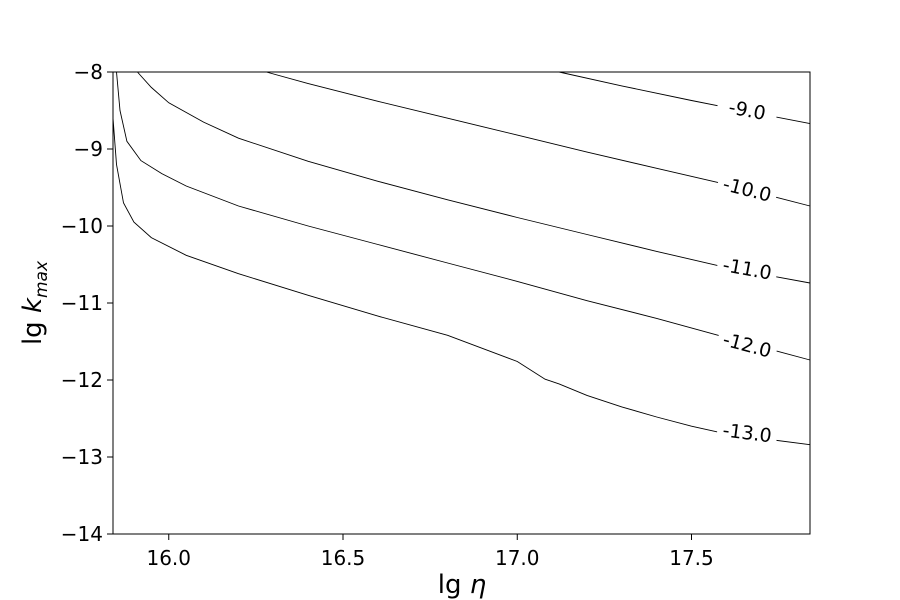 The height and width of the screenshot is (600, 900). What do you see at coordinates (538, 139) in the screenshot?
I see `contour-line` at bounding box center [538, 139].